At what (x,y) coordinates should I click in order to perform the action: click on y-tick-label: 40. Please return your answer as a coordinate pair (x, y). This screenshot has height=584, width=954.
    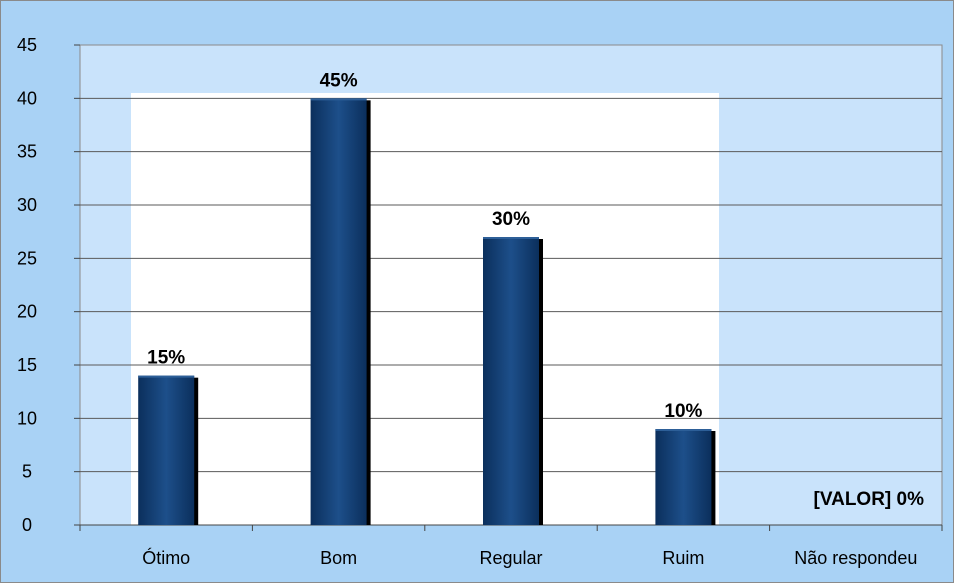
    Looking at the image, I should click on (27, 98).